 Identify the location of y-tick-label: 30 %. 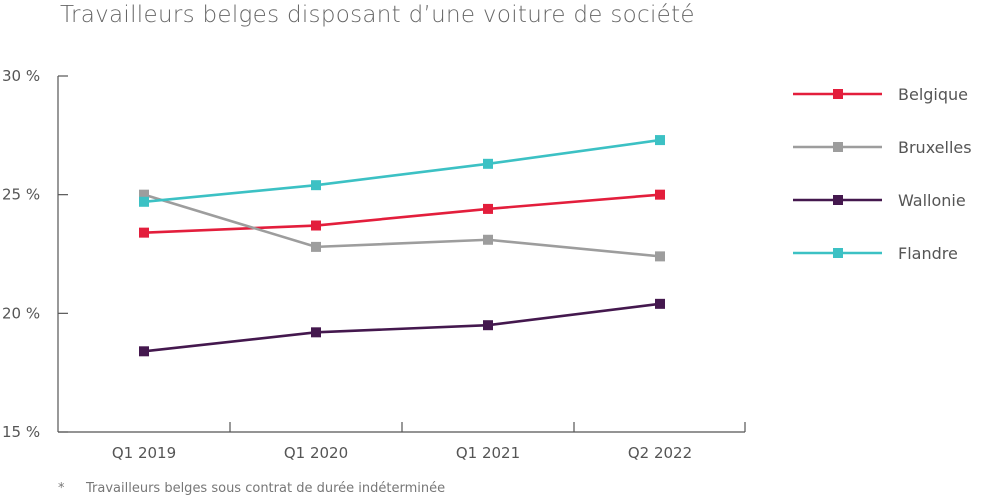
(21, 76).